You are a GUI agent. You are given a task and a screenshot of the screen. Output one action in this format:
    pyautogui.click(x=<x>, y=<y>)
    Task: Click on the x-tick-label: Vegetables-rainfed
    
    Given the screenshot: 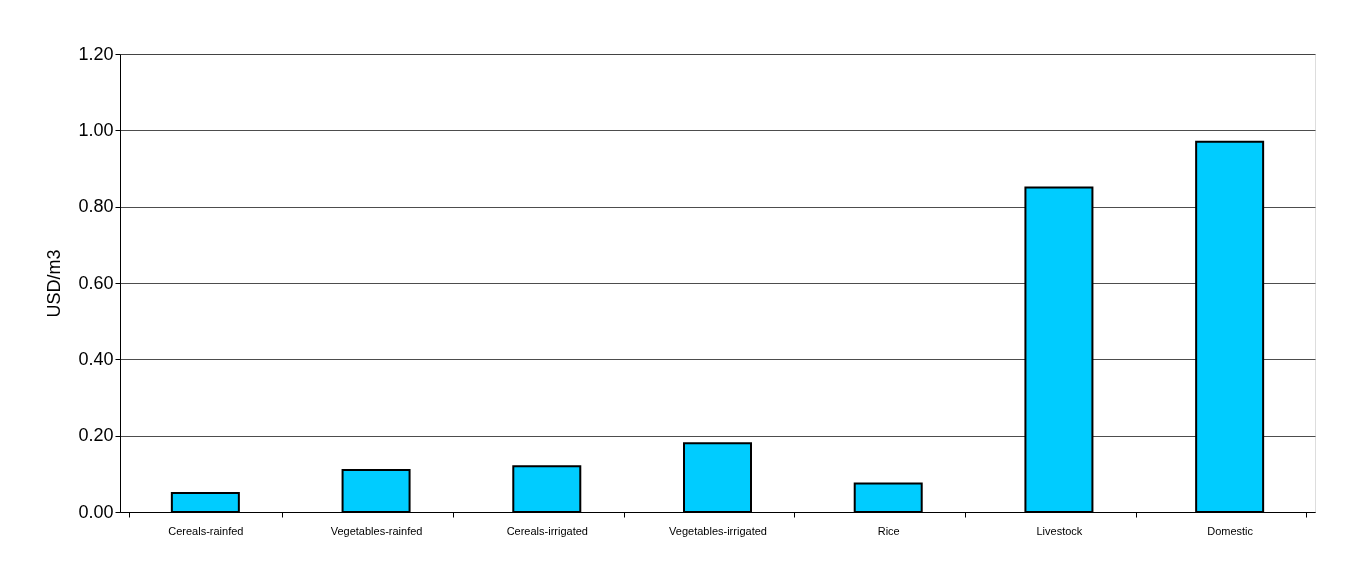 What is the action you would take?
    pyautogui.click(x=376, y=530)
    